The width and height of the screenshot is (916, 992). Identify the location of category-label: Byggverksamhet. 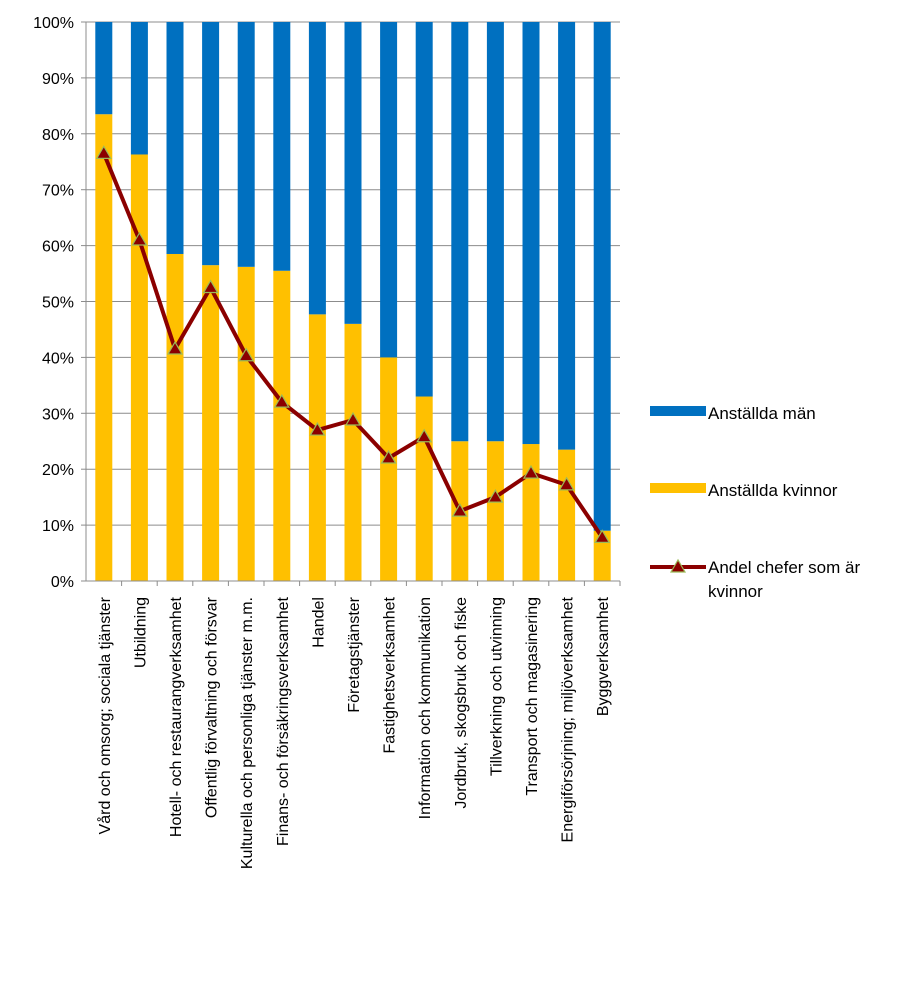
(603, 656).